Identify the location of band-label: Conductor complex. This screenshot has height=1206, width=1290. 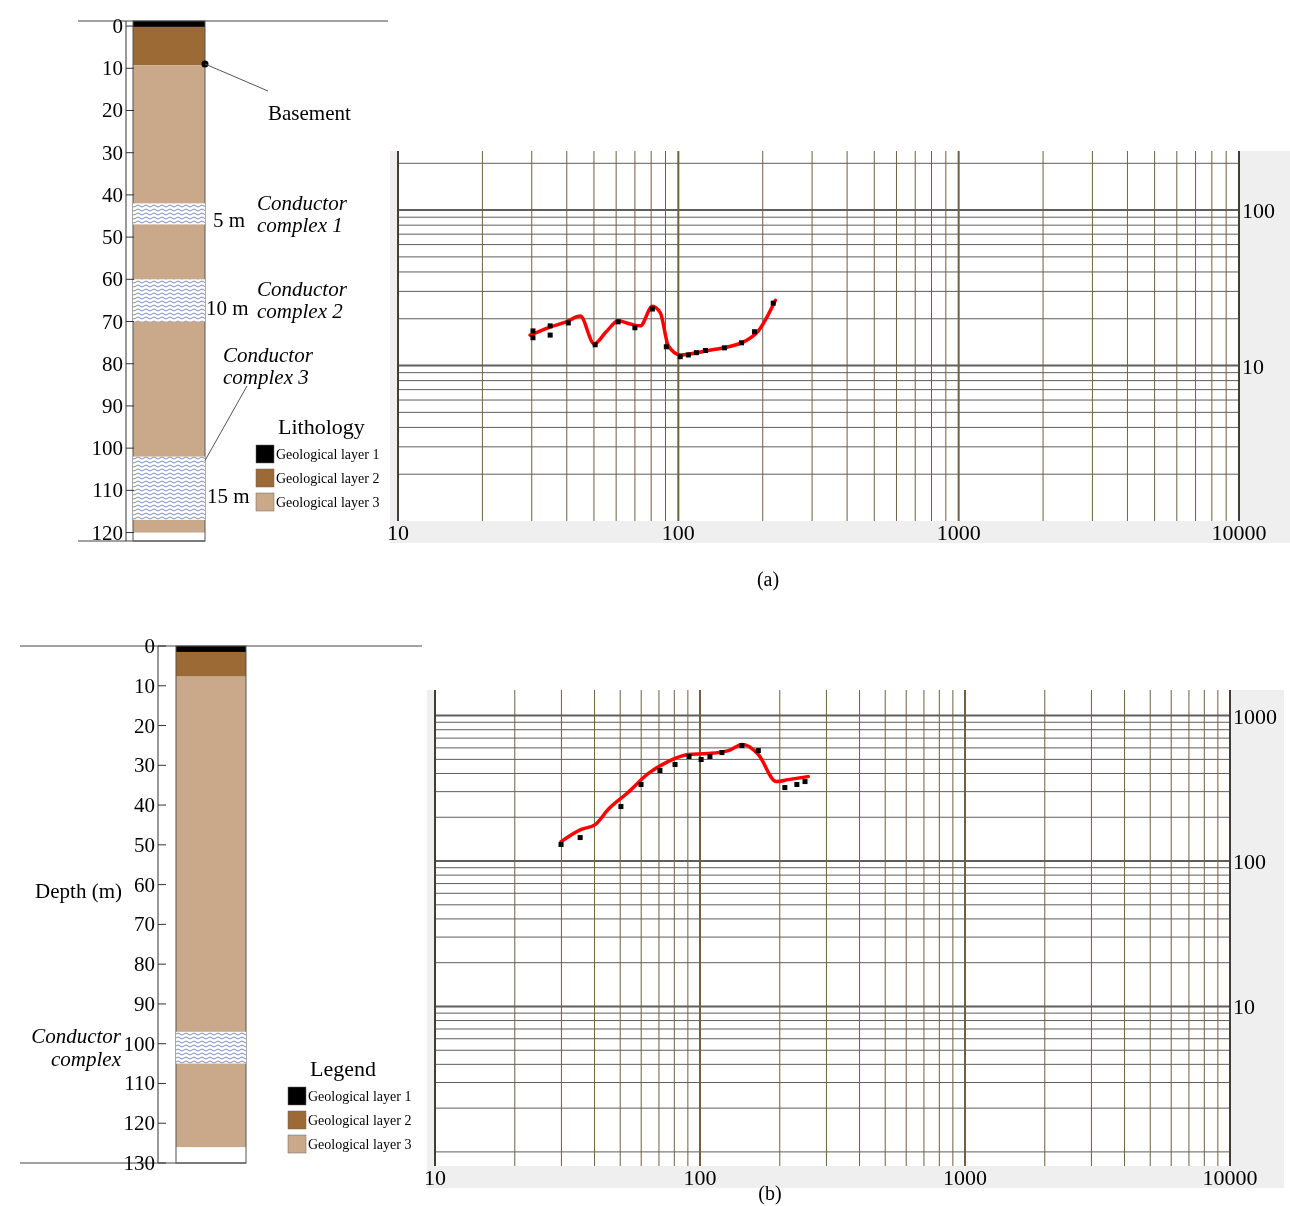
(76, 1047).